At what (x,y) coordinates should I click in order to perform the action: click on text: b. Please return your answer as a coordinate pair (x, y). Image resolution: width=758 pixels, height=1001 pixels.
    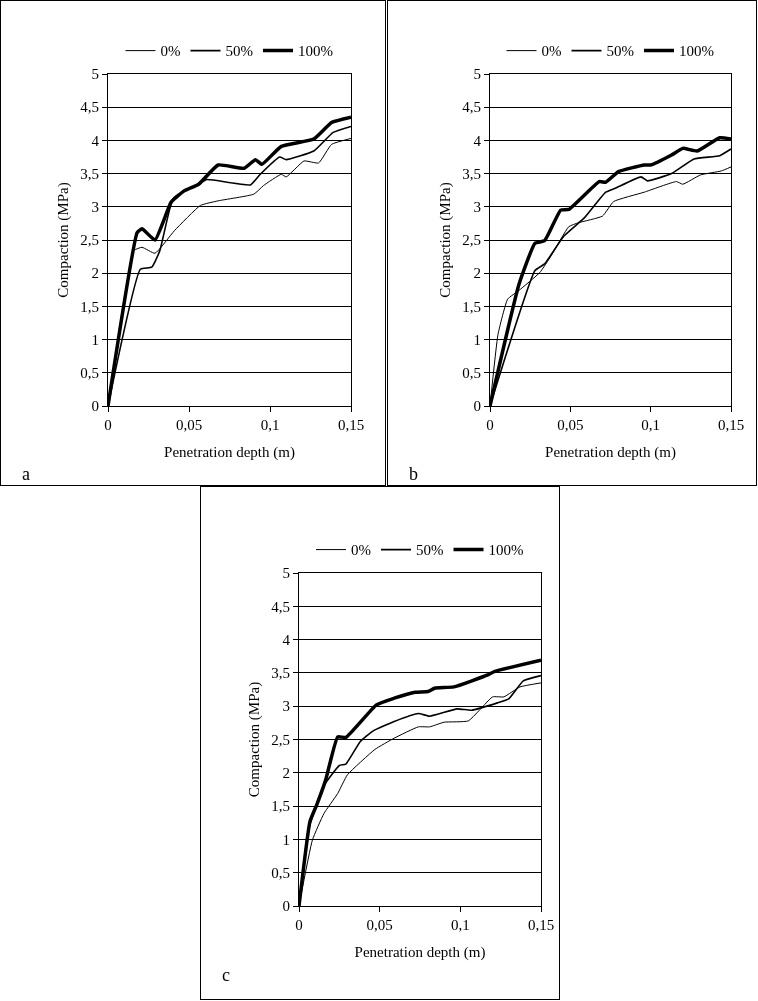
    Looking at the image, I should click on (413, 474).